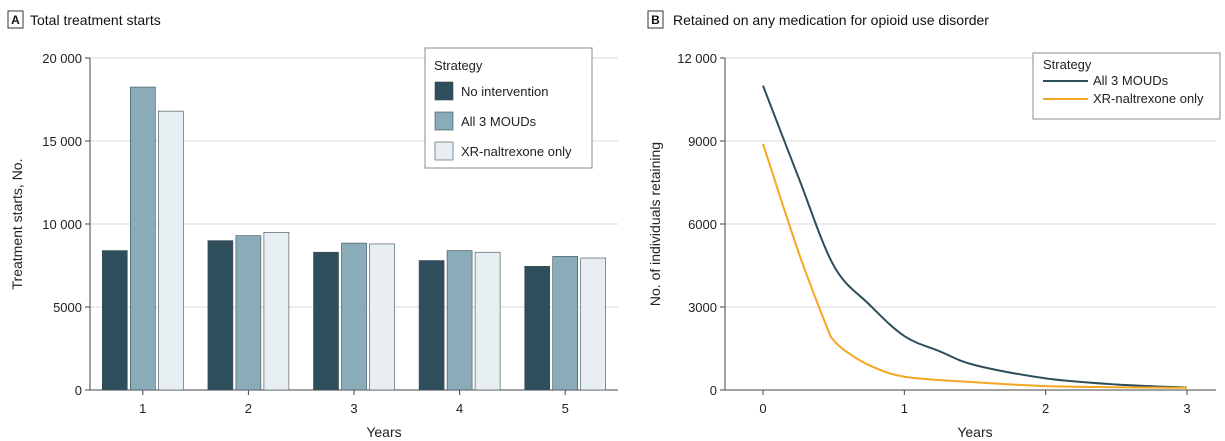 This screenshot has width=1225, height=441. What do you see at coordinates (516, 151) in the screenshot?
I see `legend-a-label: XR-naltrexone only` at bounding box center [516, 151].